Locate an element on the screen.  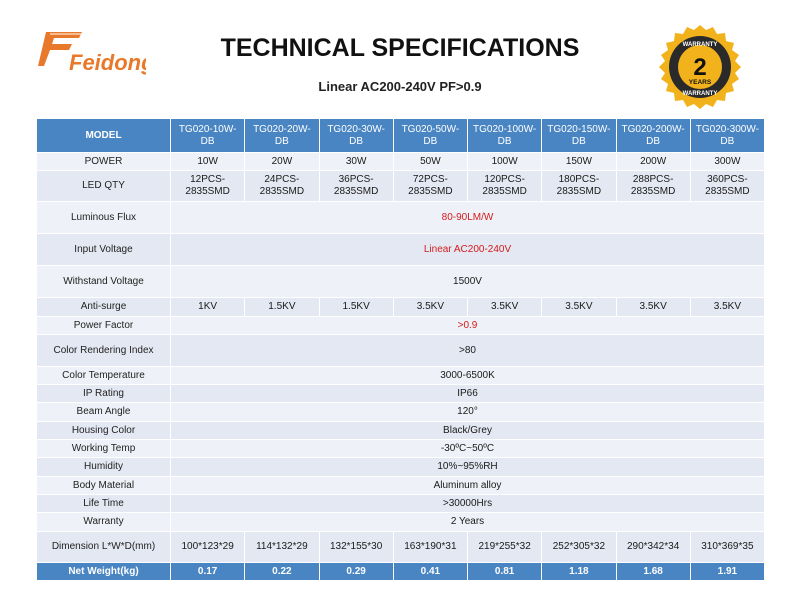
value-cell: >80 is located at coordinates (467, 350).